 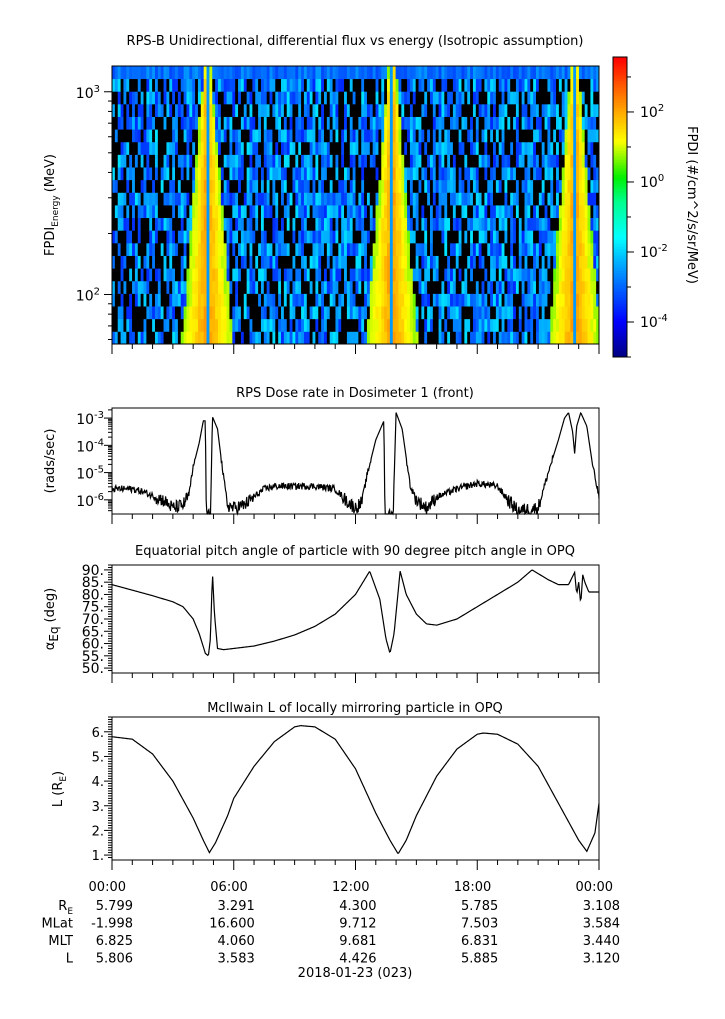 I want to click on colorbar-tick-label: 10-4, so click(x=654, y=322).